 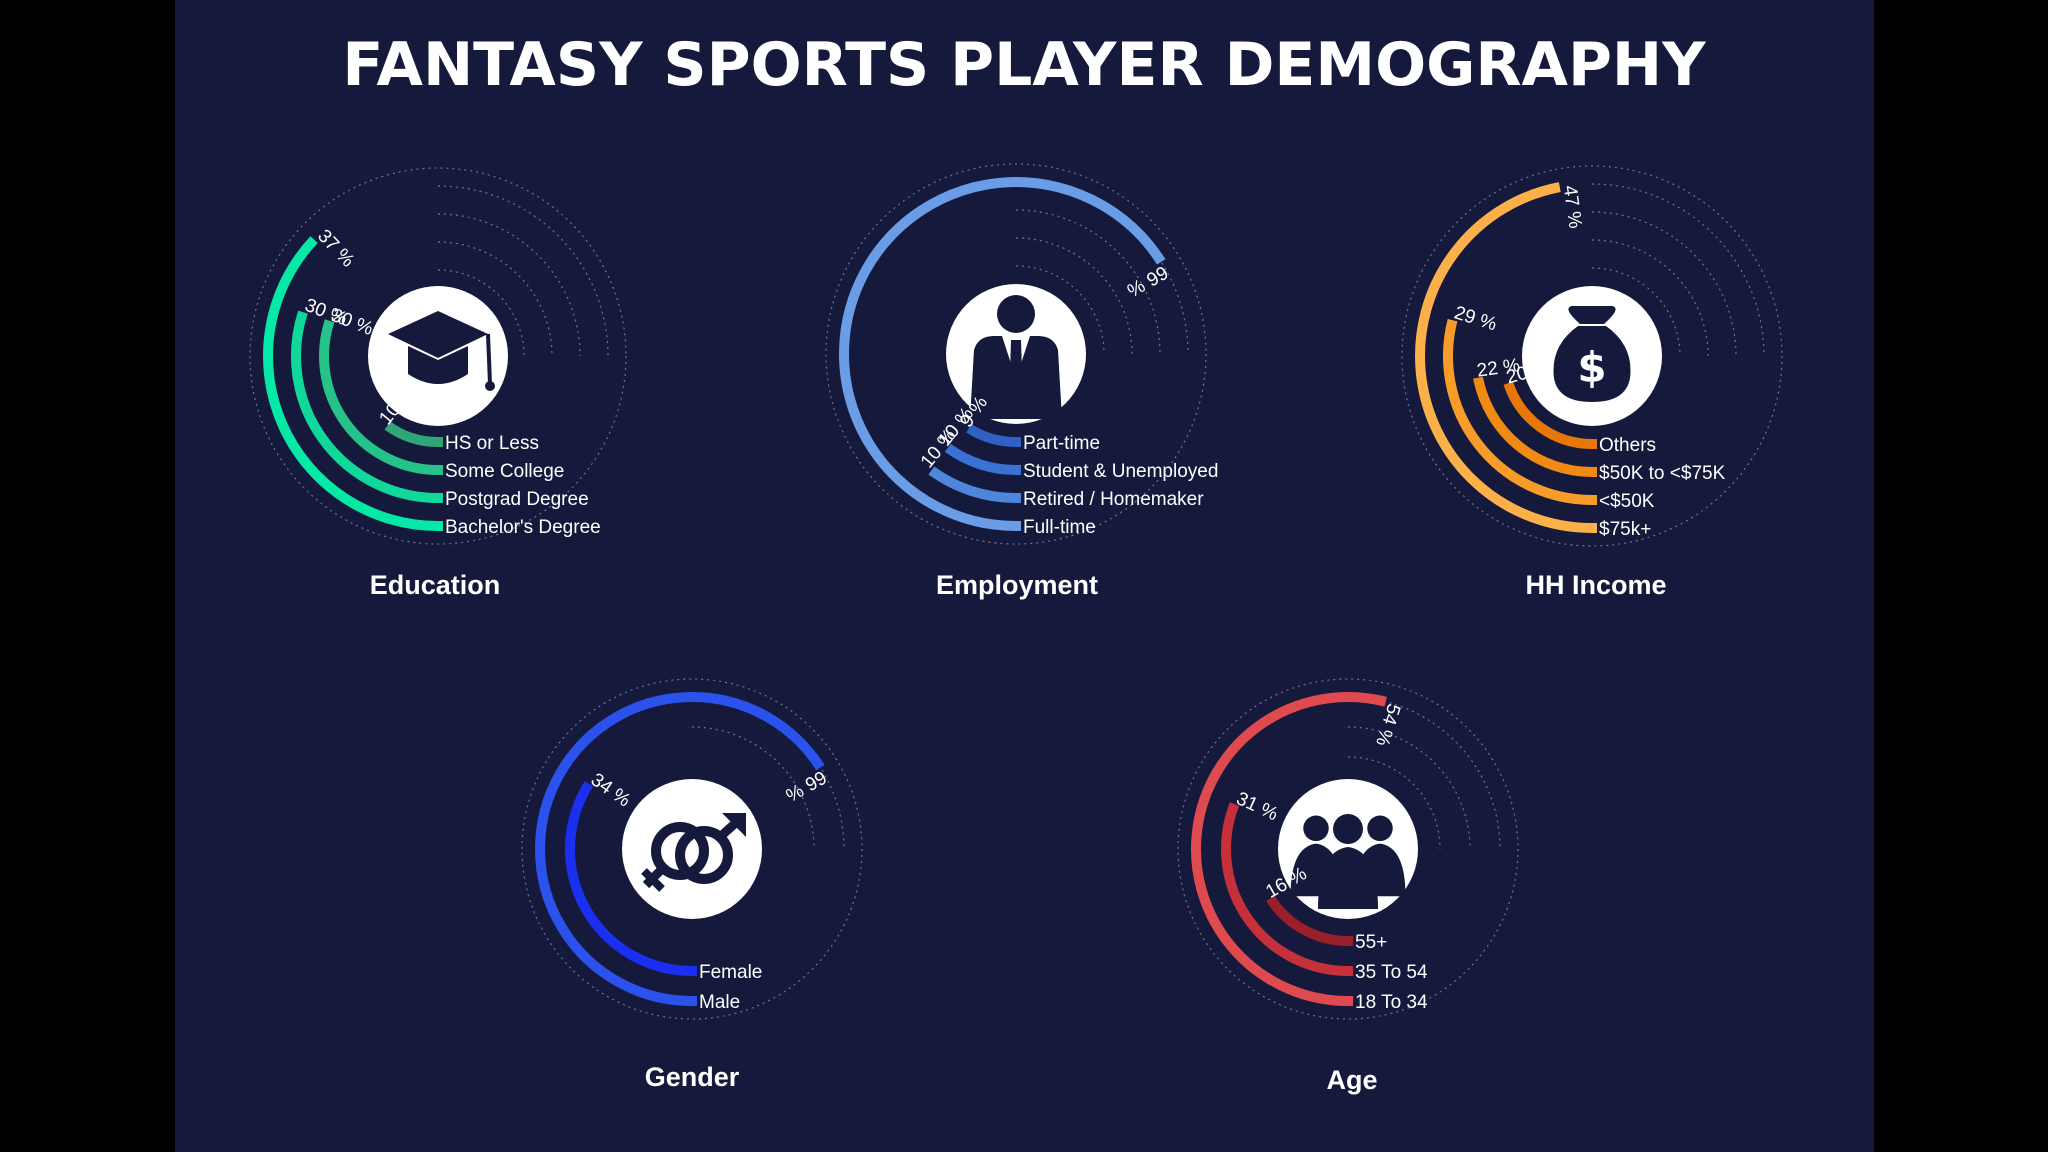 I want to click on bar-student-unemployed, so click(x=980, y=459).